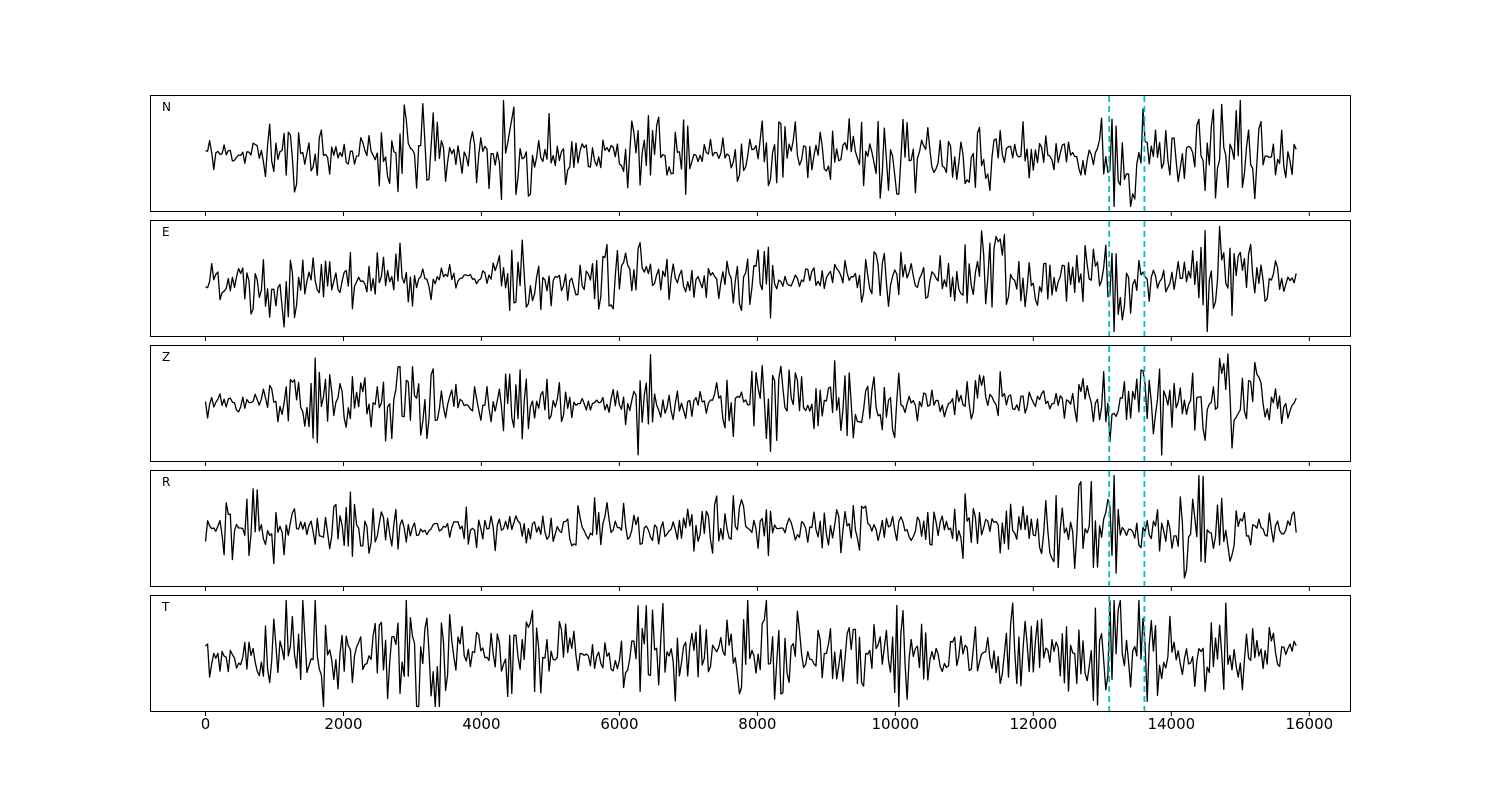 Image resolution: width=1500 pixels, height=800 pixels. I want to click on trace-label: Z, so click(166, 357).